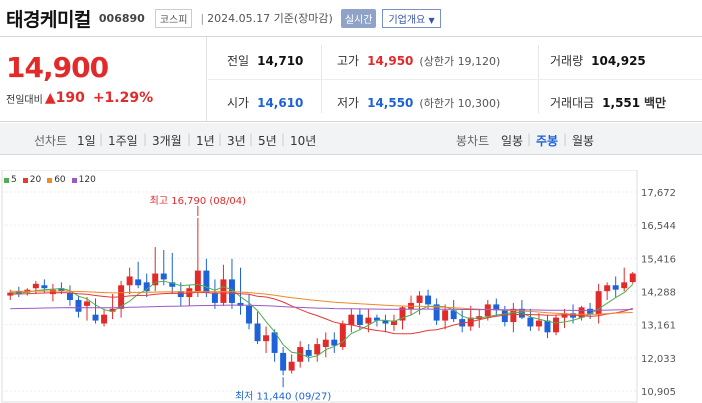 The image size is (702, 403). I want to click on tab-3m: 3개월, so click(167, 141).